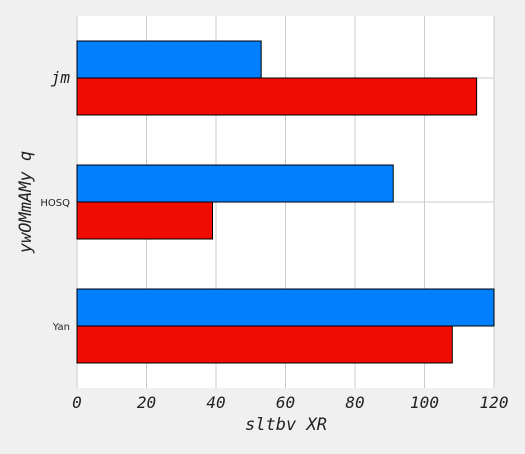 This screenshot has width=525, height=454. What do you see at coordinates (145, 220) in the screenshot?
I see `bar-series-1-hosq` at bounding box center [145, 220].